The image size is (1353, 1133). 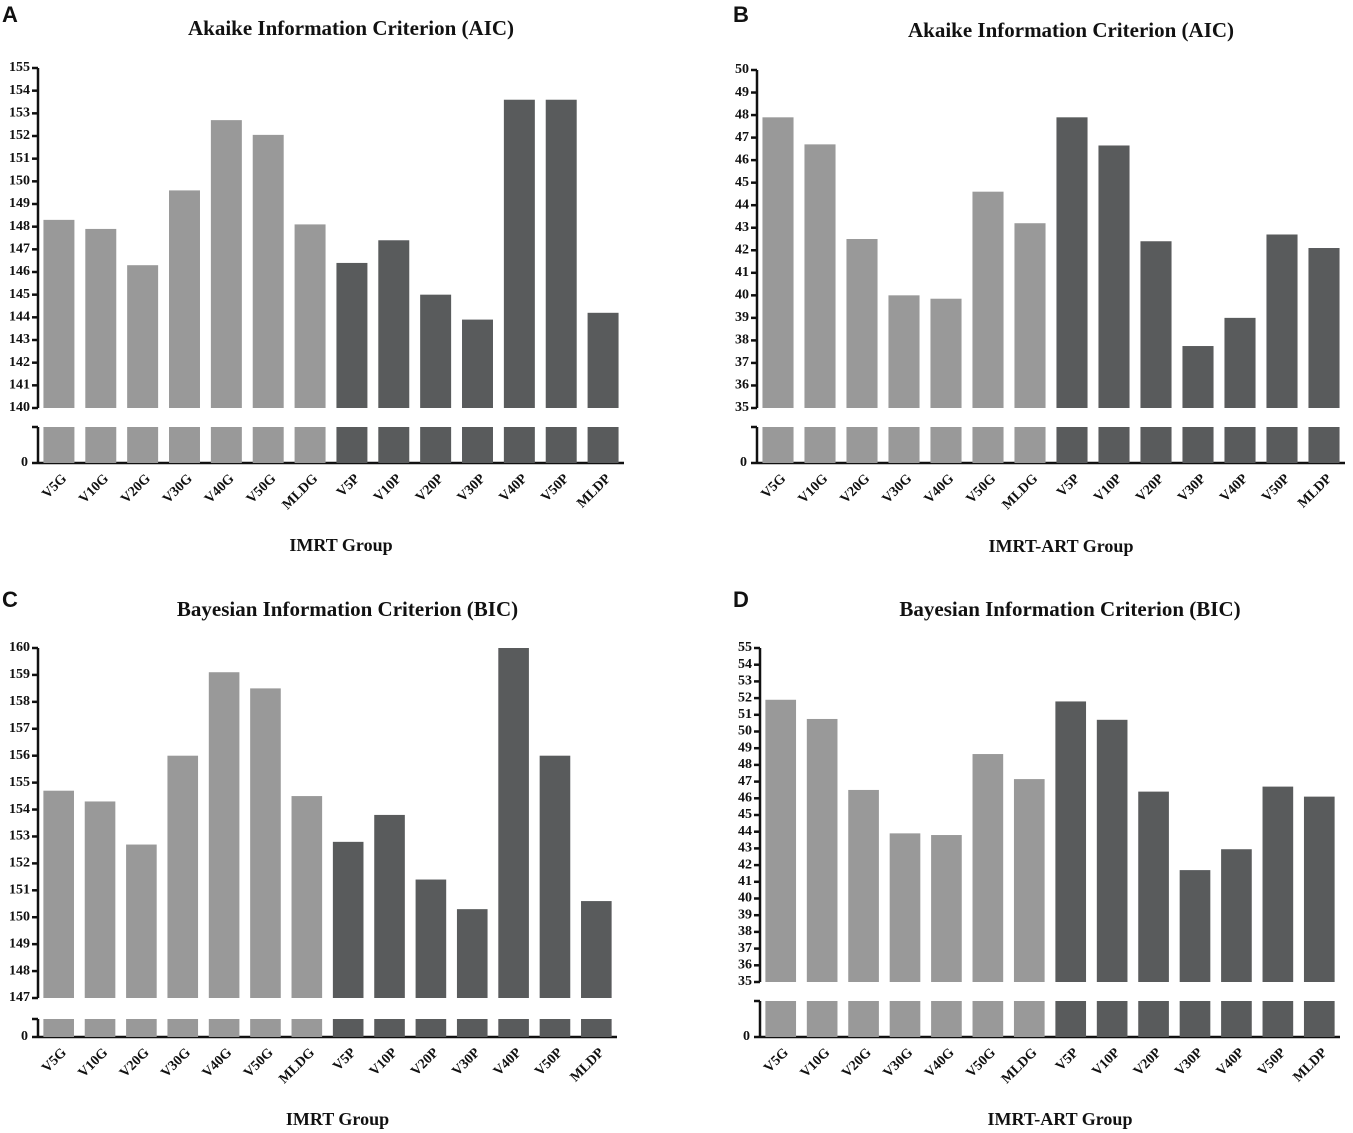 What do you see at coordinates (19, 782) in the screenshot?
I see `y-tick-label: 155` at bounding box center [19, 782].